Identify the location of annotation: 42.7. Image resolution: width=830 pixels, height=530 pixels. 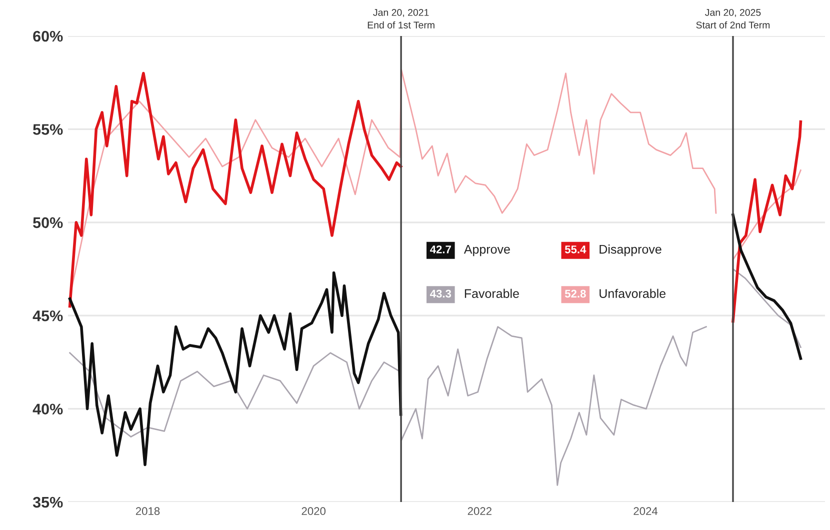
(440, 249).